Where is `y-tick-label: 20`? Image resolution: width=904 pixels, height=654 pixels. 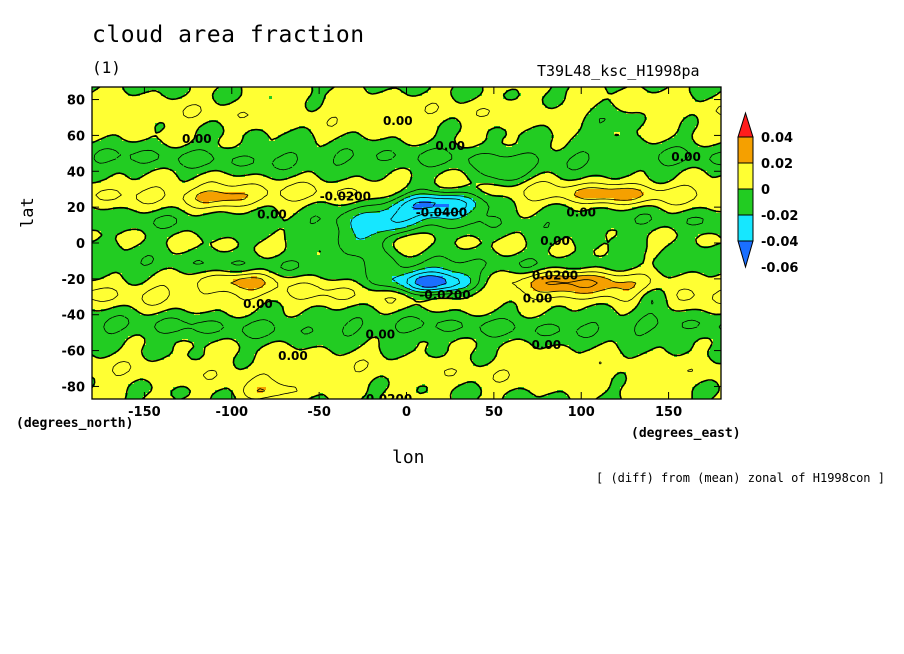
y-tick-label: 20 is located at coordinates (76, 208).